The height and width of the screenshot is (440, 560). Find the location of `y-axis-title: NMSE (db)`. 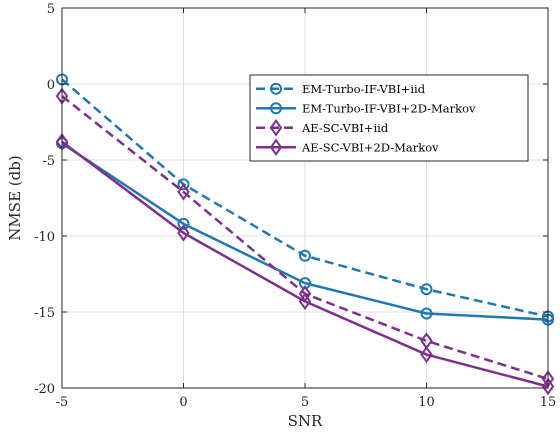

y-axis-title: NMSE (db) is located at coordinates (15, 197).